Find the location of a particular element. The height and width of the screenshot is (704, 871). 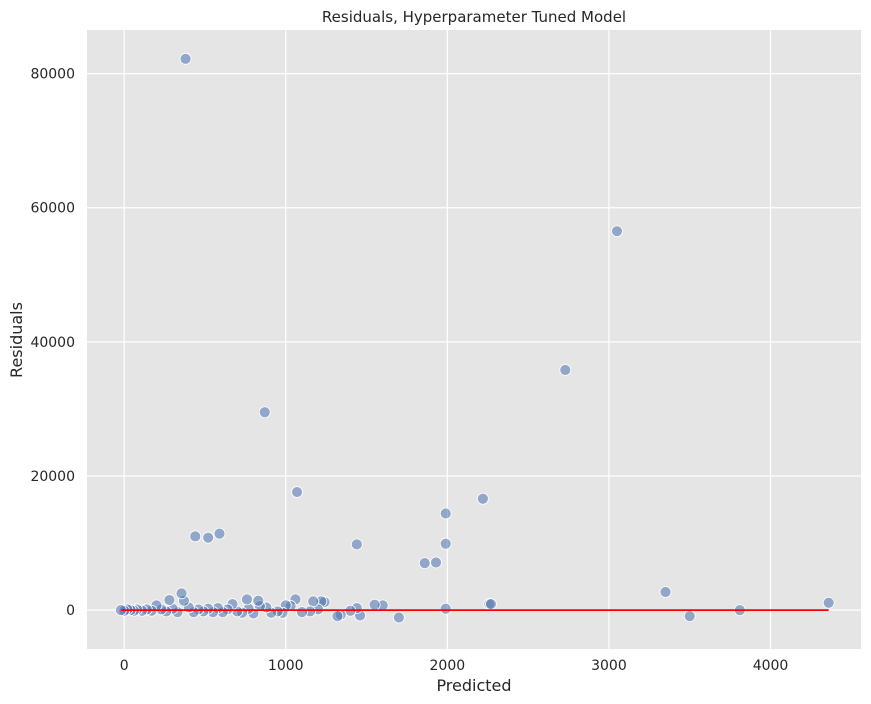

x-tick-label: 4000 is located at coordinates (771, 666).